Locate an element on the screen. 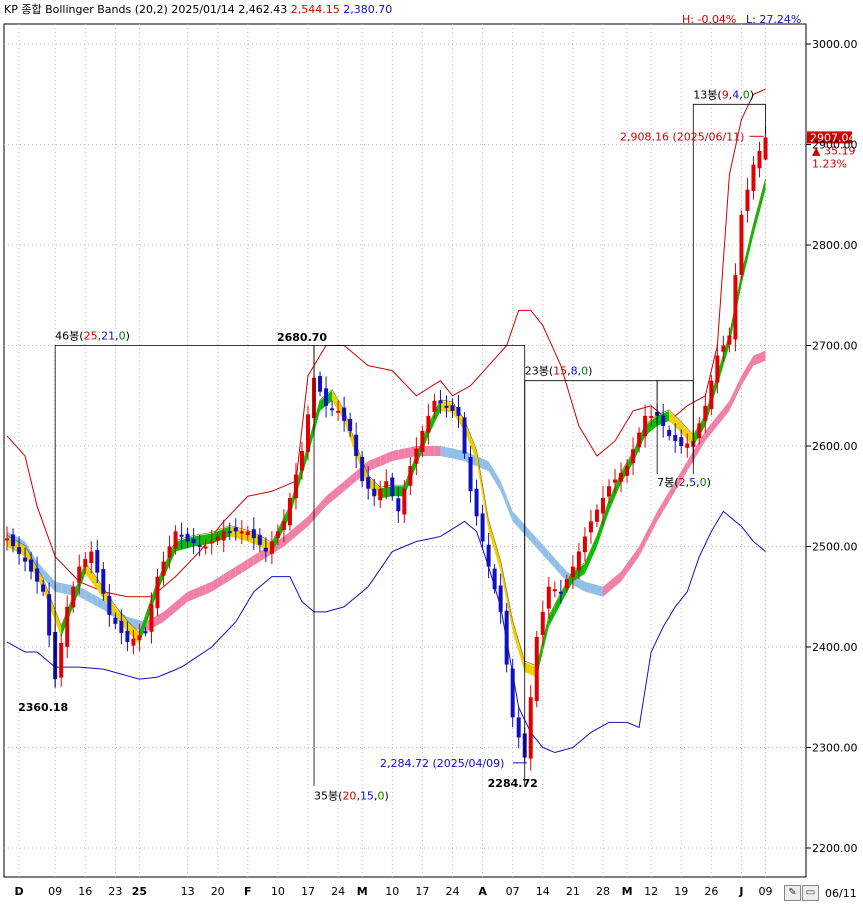 The image size is (863, 904). y-tick-label: 2400.00 is located at coordinates (835, 647).